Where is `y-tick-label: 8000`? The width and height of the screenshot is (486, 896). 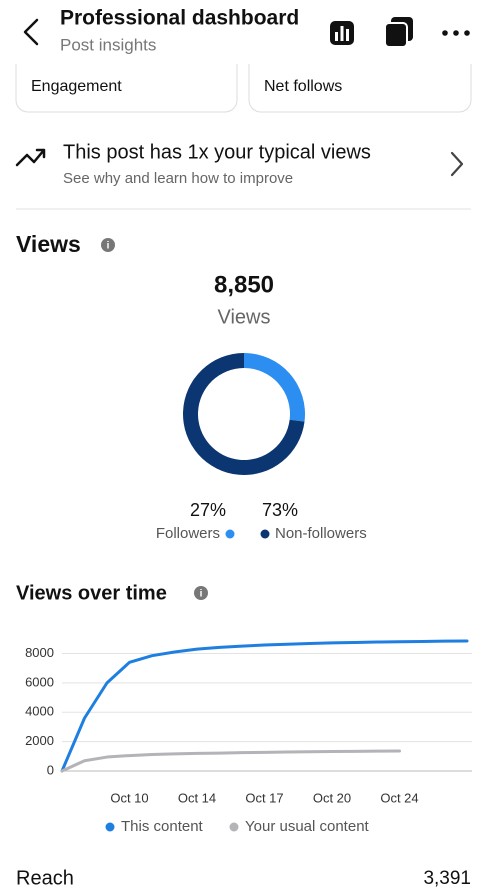 y-tick-label: 8000 is located at coordinates (39, 652).